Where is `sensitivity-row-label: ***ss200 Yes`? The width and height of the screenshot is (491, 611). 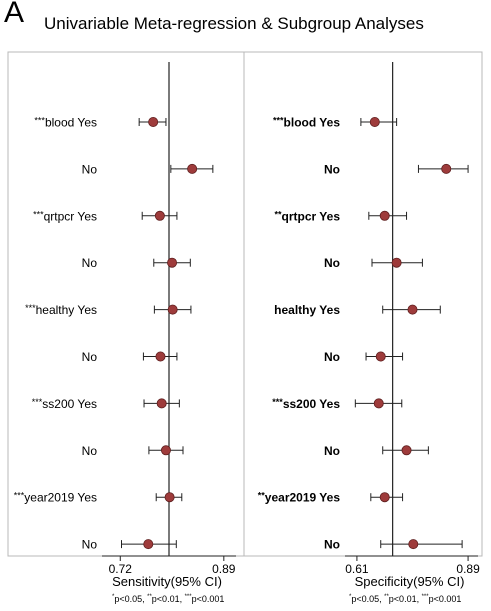 sensitivity-row-label: ***ss200 Yes is located at coordinates (64, 404).